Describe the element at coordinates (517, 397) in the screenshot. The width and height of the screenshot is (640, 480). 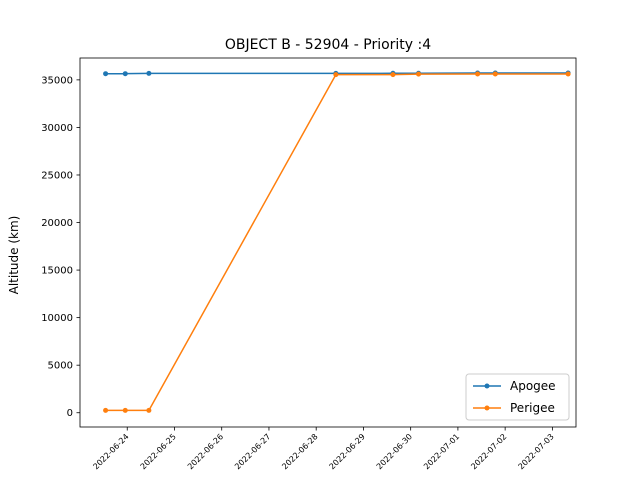
I see `legend: Apogee Perigee` at that location.